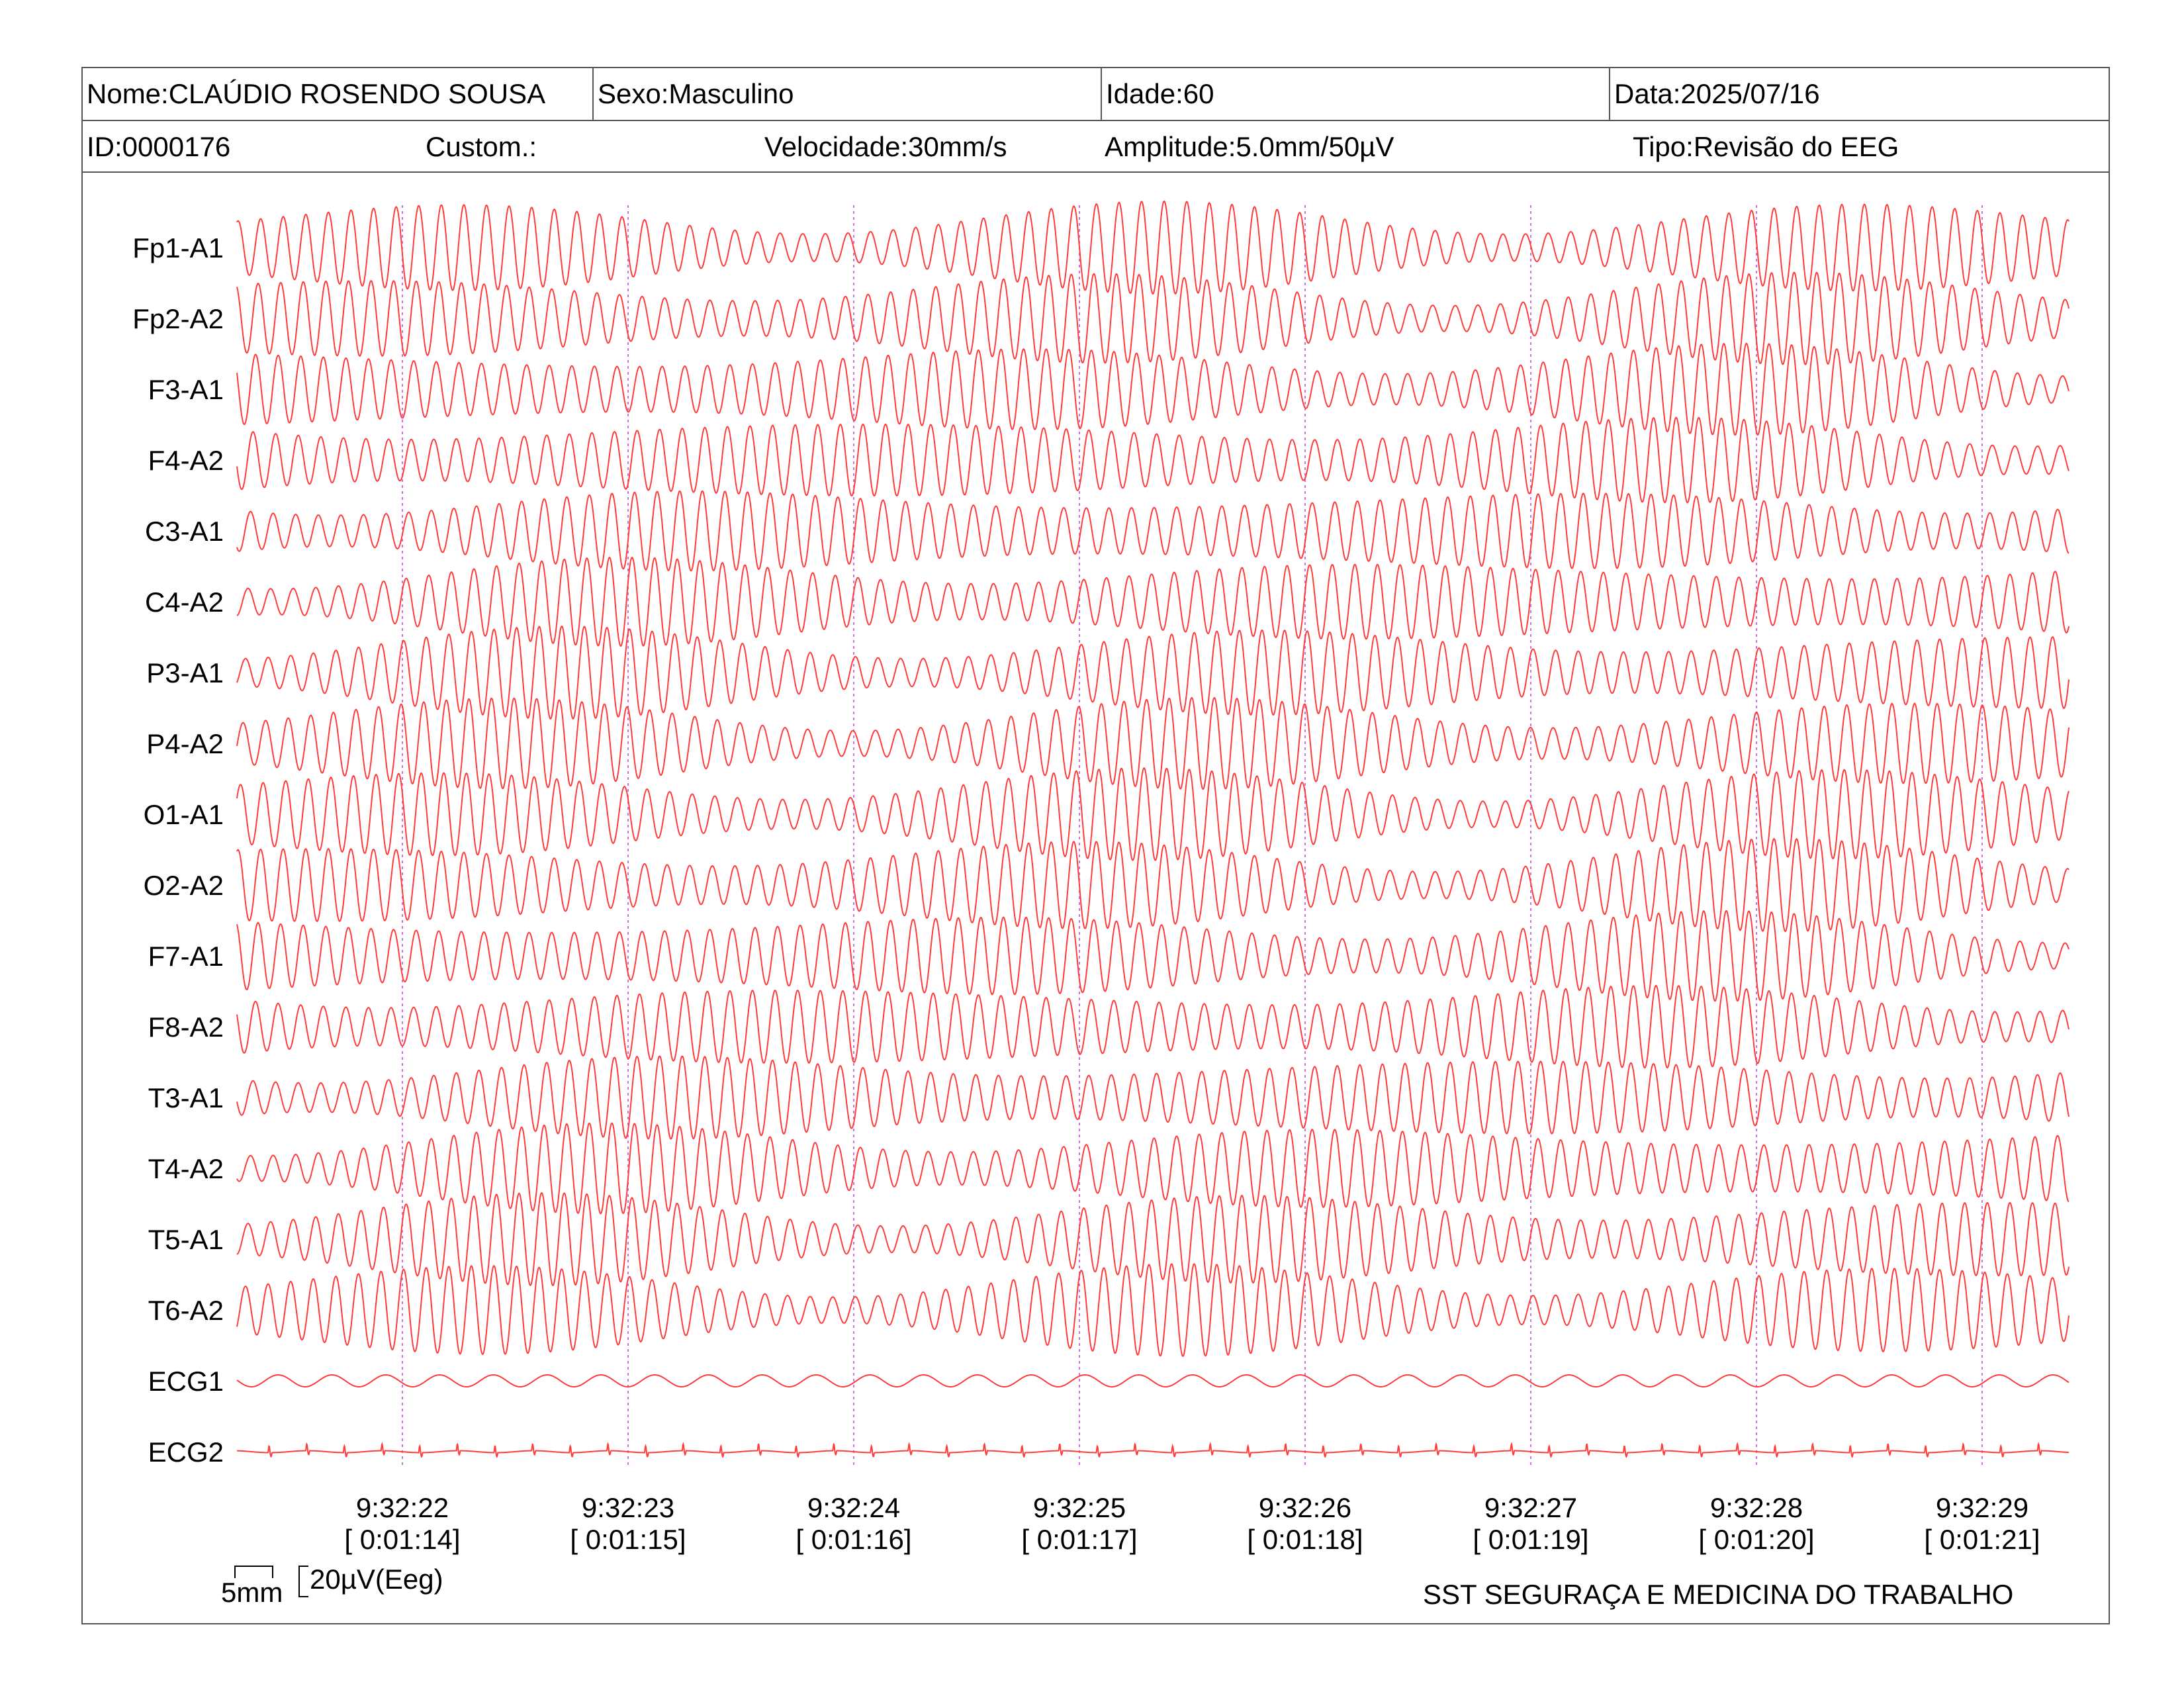 Image resolution: width=2184 pixels, height=1688 pixels. What do you see at coordinates (186, 1381) in the screenshot?
I see `channel-label: ECG1` at bounding box center [186, 1381].